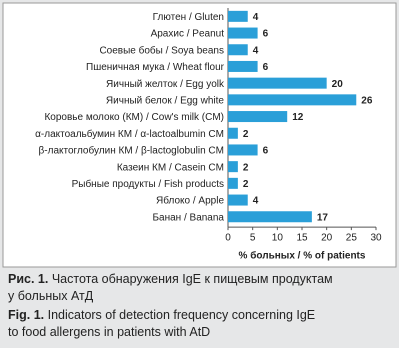 Image resolution: width=399 pixels, height=348 pixels. Describe the element at coordinates (253, 238) in the screenshot. I see `x-tick-label: 5` at that location.